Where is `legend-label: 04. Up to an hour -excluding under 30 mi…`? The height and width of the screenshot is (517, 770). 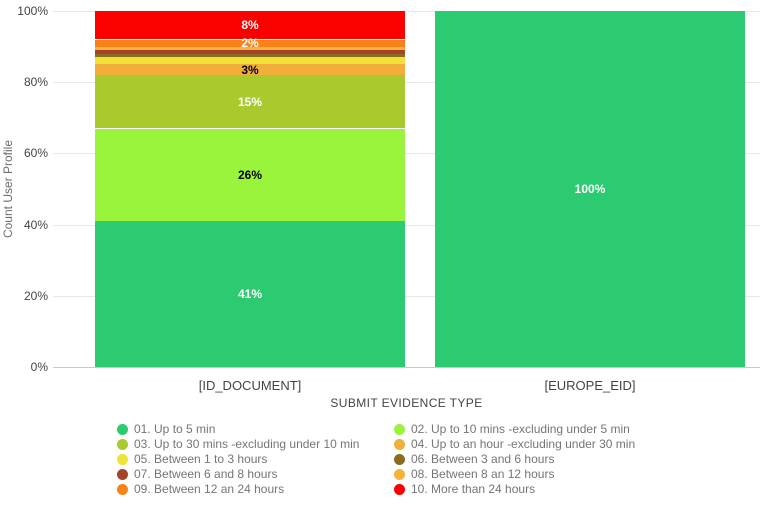 legend-label: 04. Up to an hour -excluding under 30 mi… is located at coordinates (523, 444).